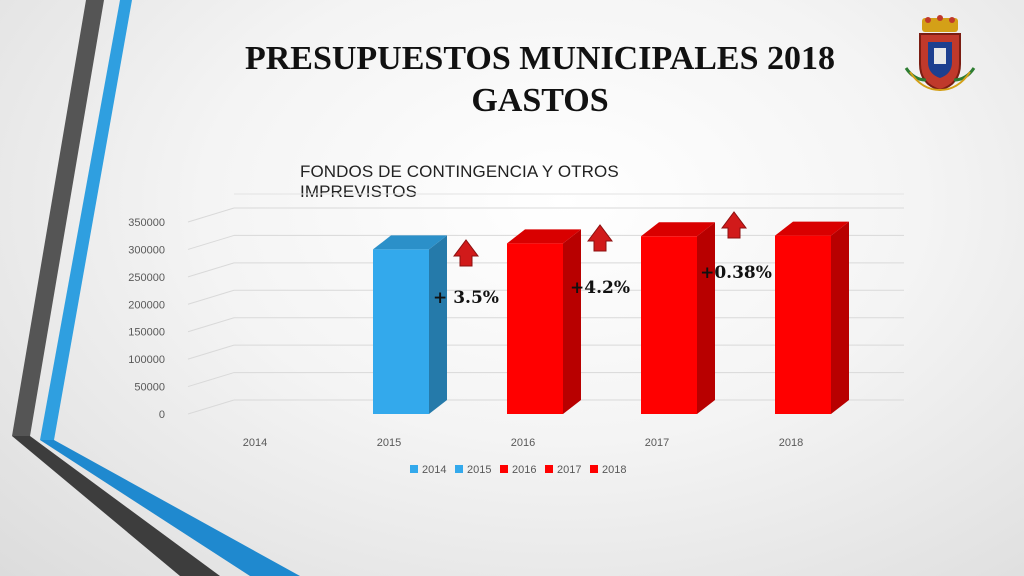 The image size is (1024, 576). Describe the element at coordinates (524, 470) in the screenshot. I see `legend-label: 2016` at that location.